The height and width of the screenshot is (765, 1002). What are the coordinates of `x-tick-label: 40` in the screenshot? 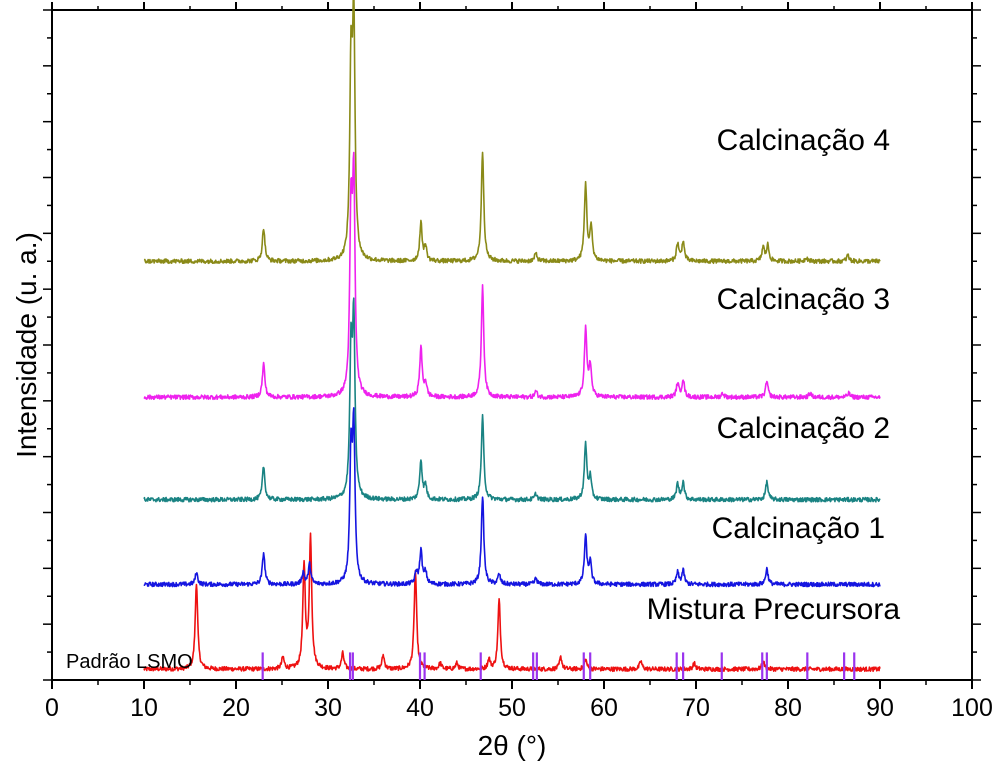 It's located at (420, 708).